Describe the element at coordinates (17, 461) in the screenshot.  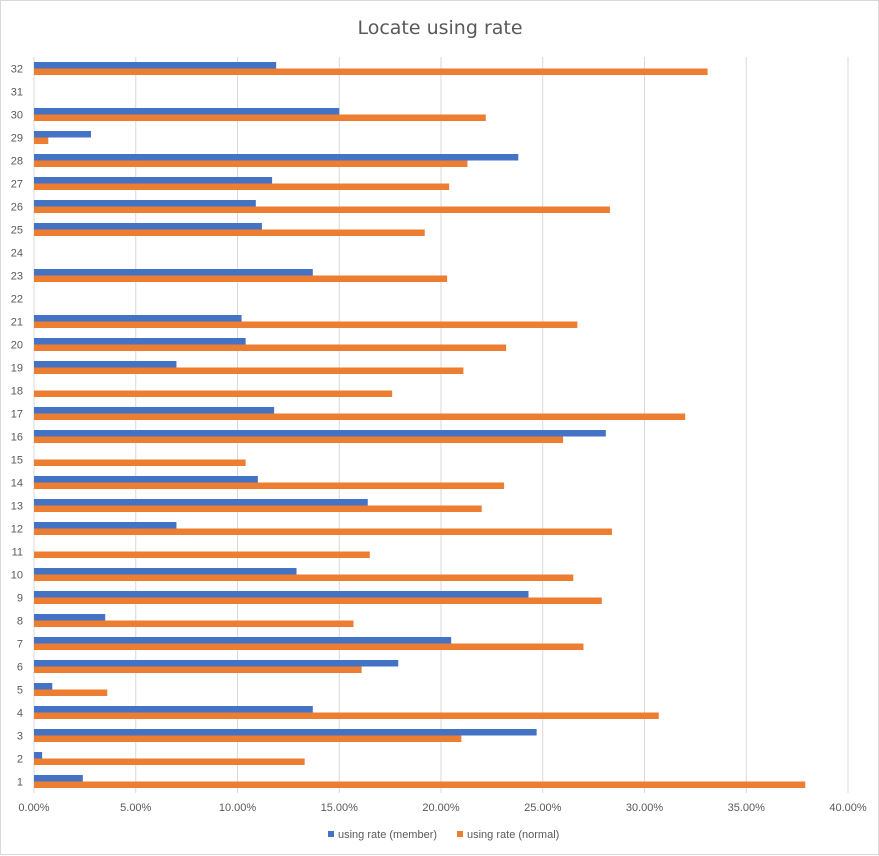
I see `y-tick-label: 15` at that location.